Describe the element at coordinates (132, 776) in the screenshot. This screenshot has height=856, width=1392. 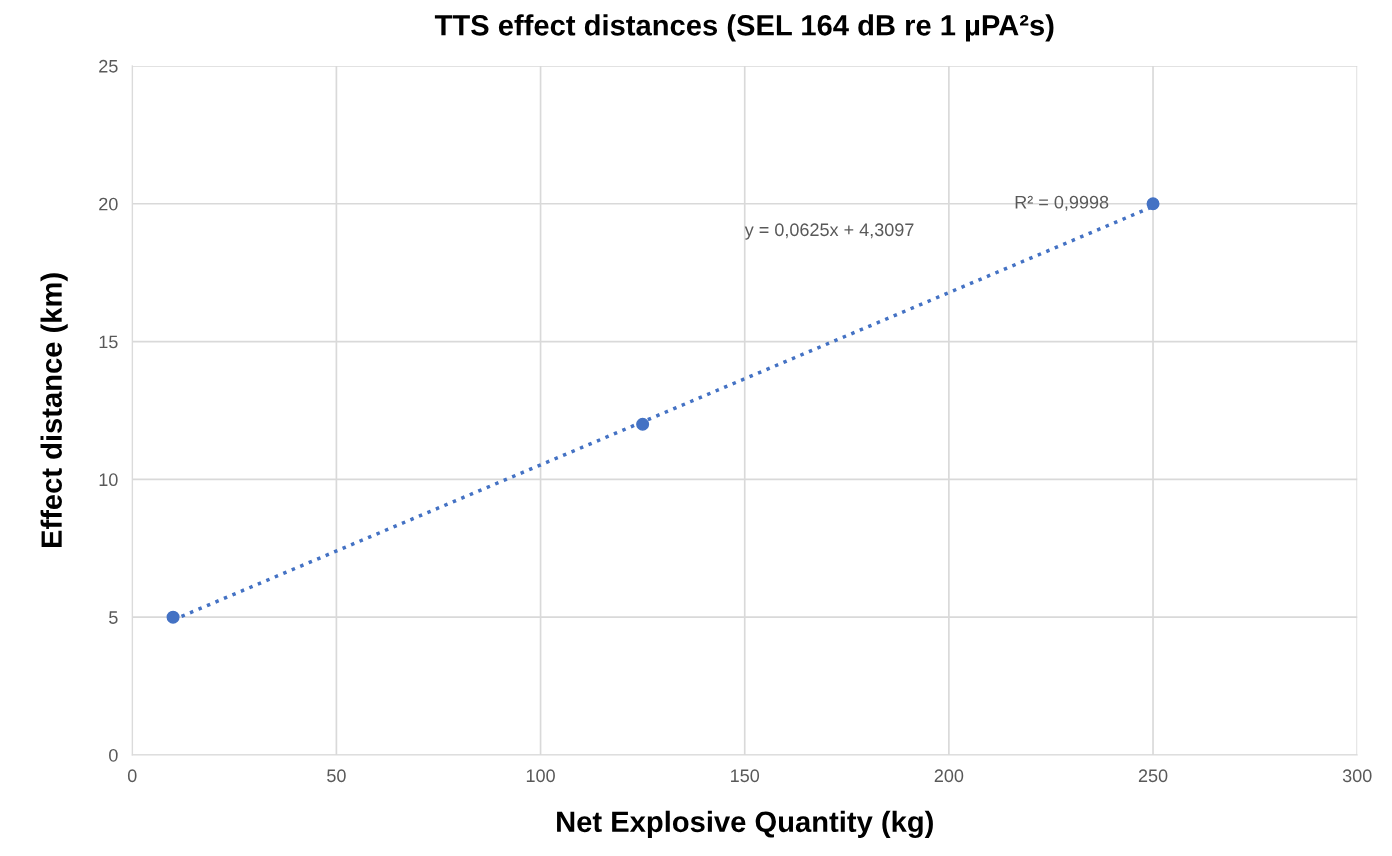
I see `x-tick-label: 0` at that location.